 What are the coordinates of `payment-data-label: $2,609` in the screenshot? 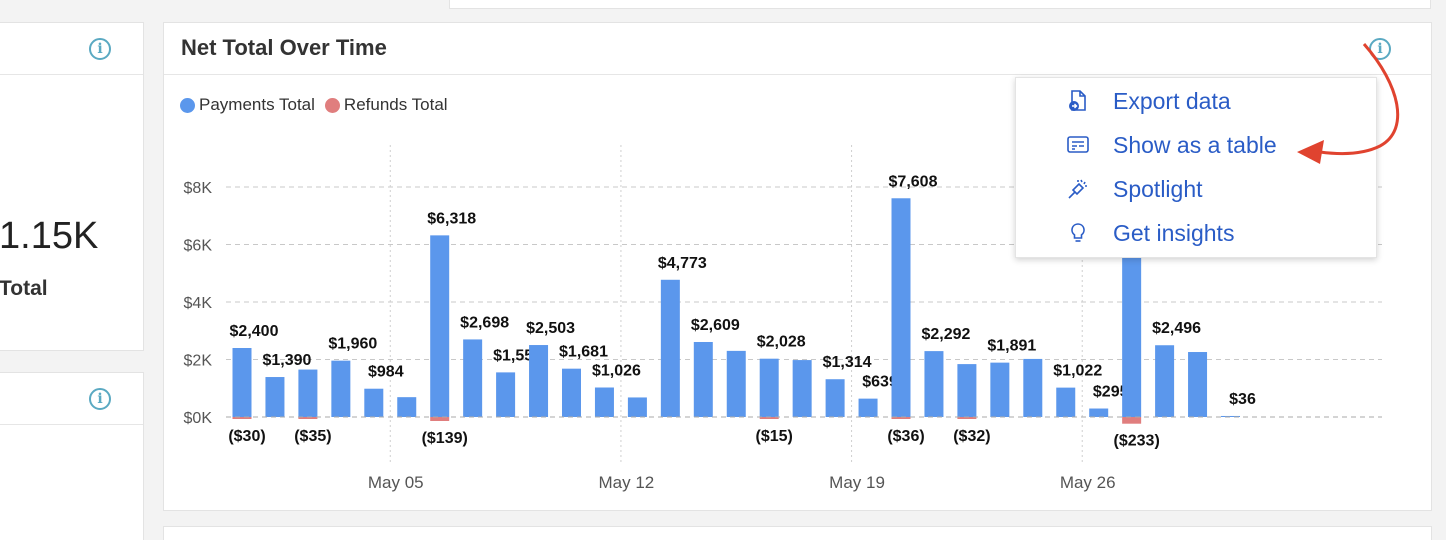 It's located at (715, 325).